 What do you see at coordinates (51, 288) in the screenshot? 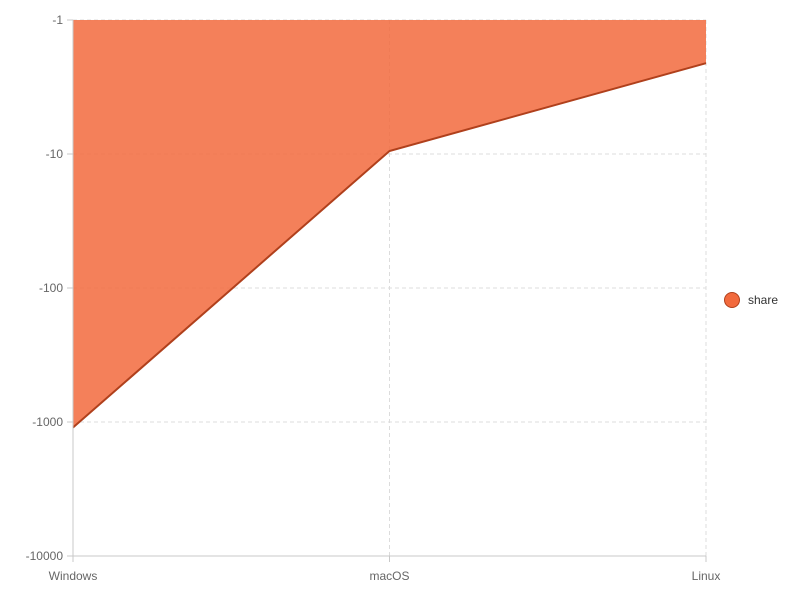
I see `y-tick-label: -100` at bounding box center [51, 288].